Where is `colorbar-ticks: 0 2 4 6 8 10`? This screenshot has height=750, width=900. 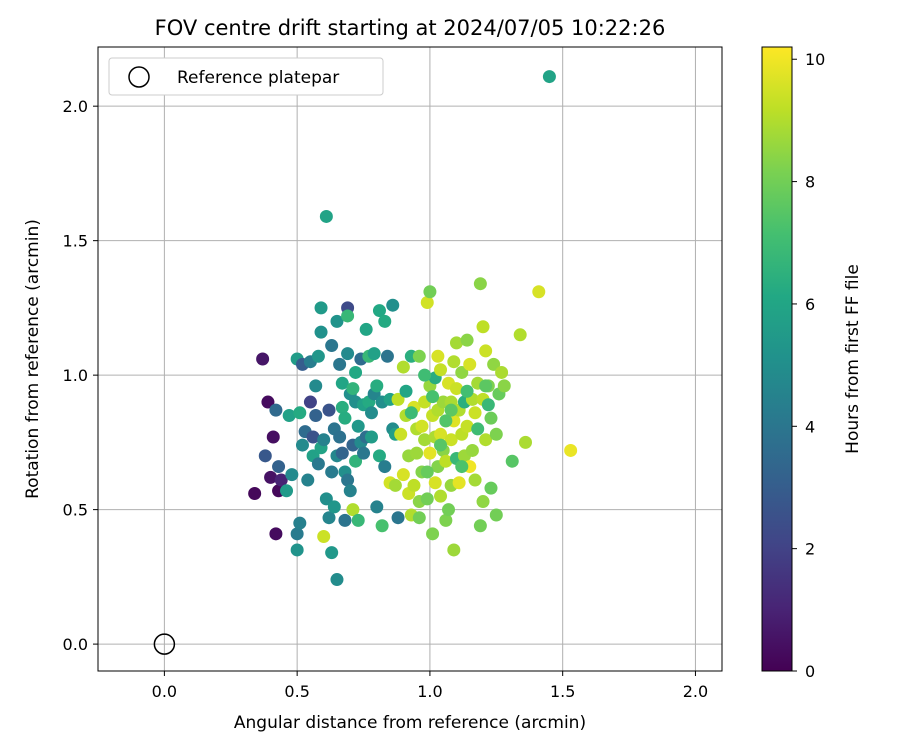 colorbar-ticks: 0 2 4 6 8 10 is located at coordinates (808, 365).